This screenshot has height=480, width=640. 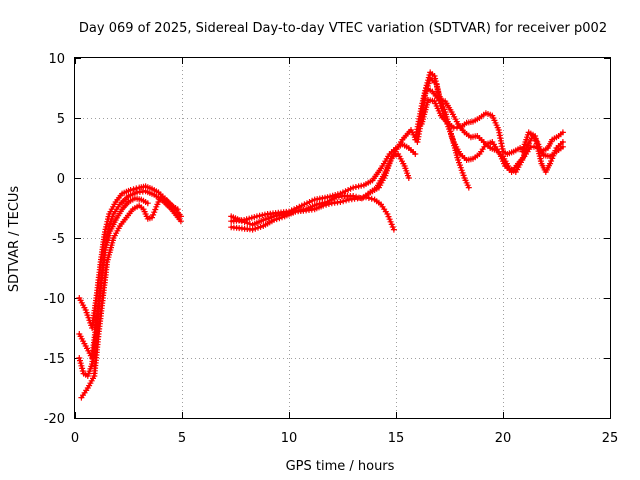 I want to click on y-tick-label: -15, so click(x=54, y=359).